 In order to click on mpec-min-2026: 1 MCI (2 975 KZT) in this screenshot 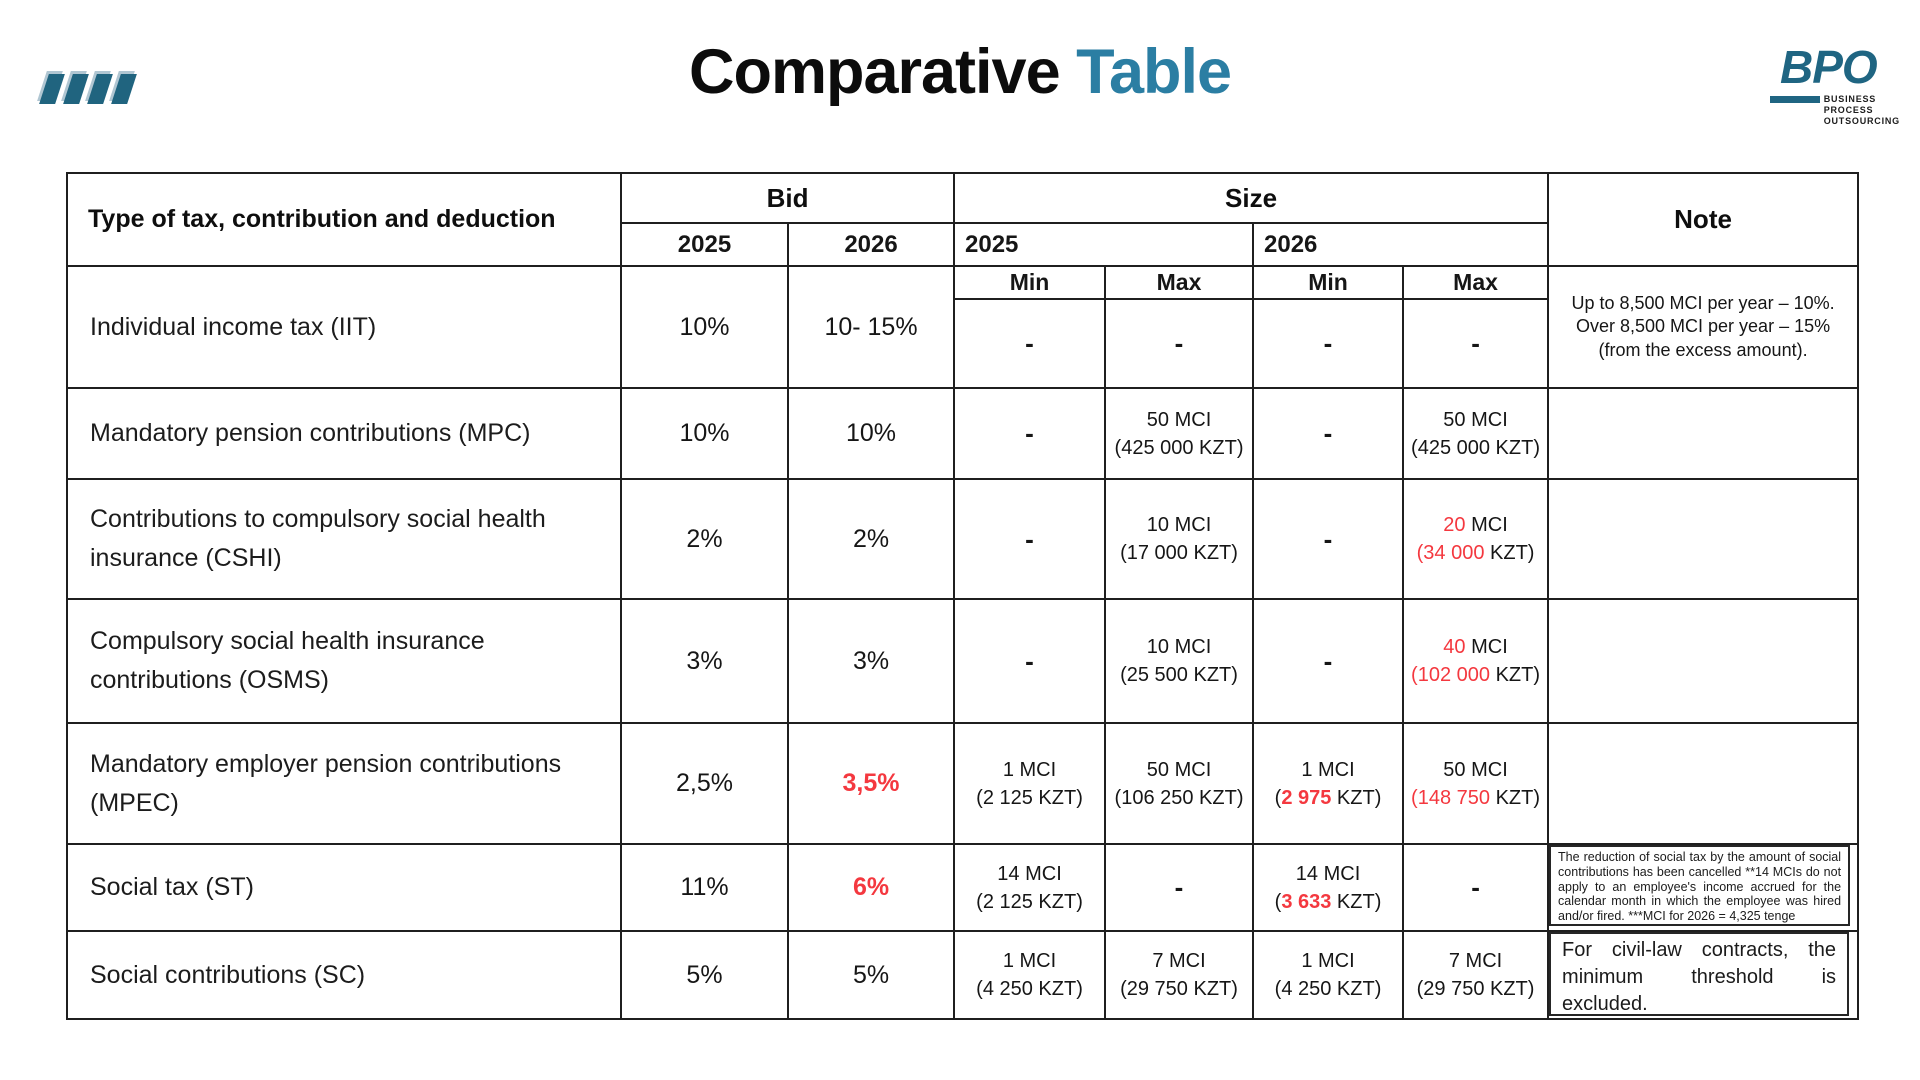, I will do `click(1328, 783)`.